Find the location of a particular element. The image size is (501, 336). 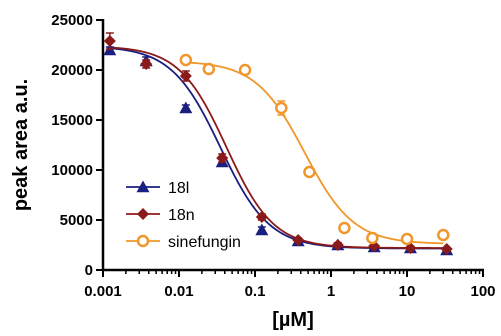

x-tick-label: 1 is located at coordinates (331, 291).